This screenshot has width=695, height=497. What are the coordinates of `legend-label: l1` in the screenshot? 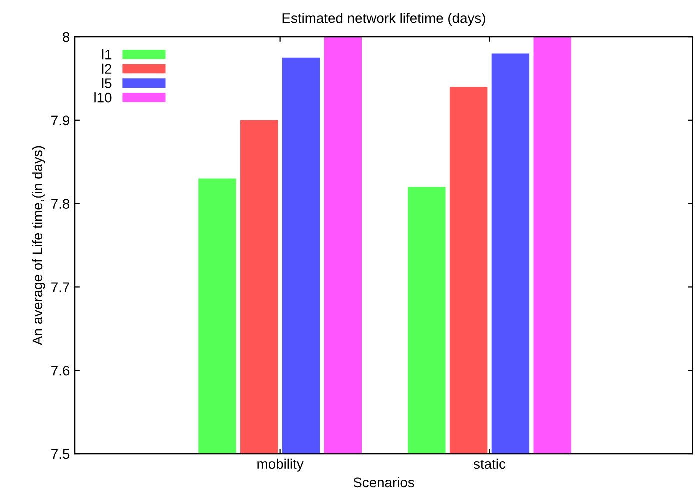 It's located at (107, 55).